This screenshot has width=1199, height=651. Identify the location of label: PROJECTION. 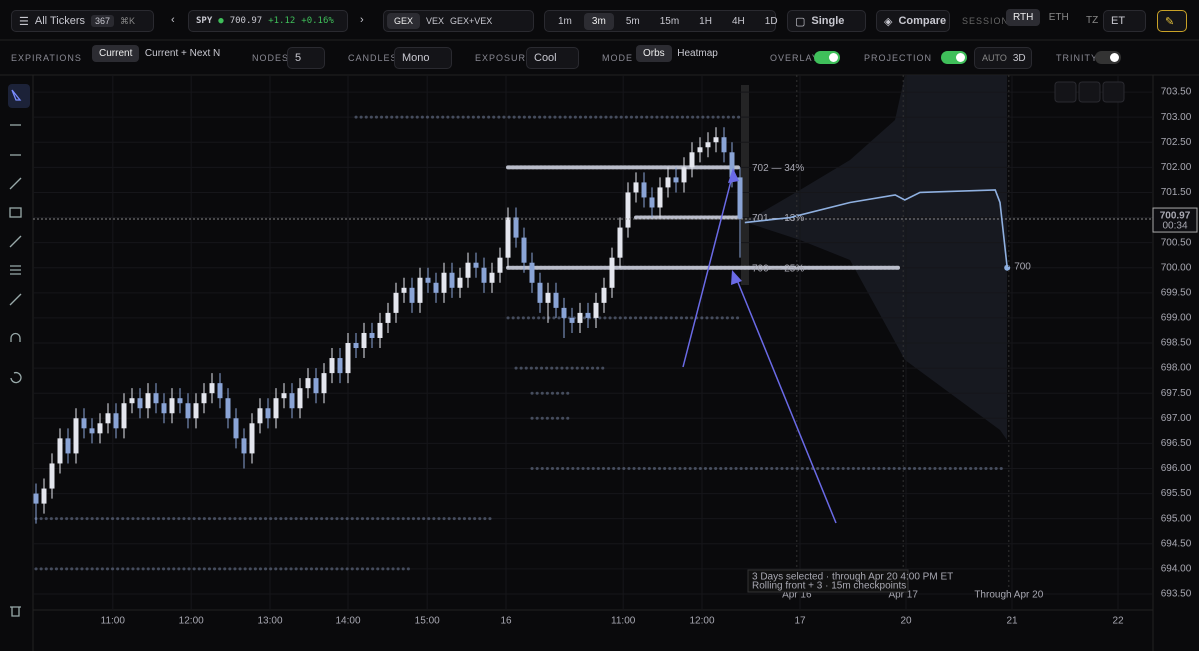
(898, 58).